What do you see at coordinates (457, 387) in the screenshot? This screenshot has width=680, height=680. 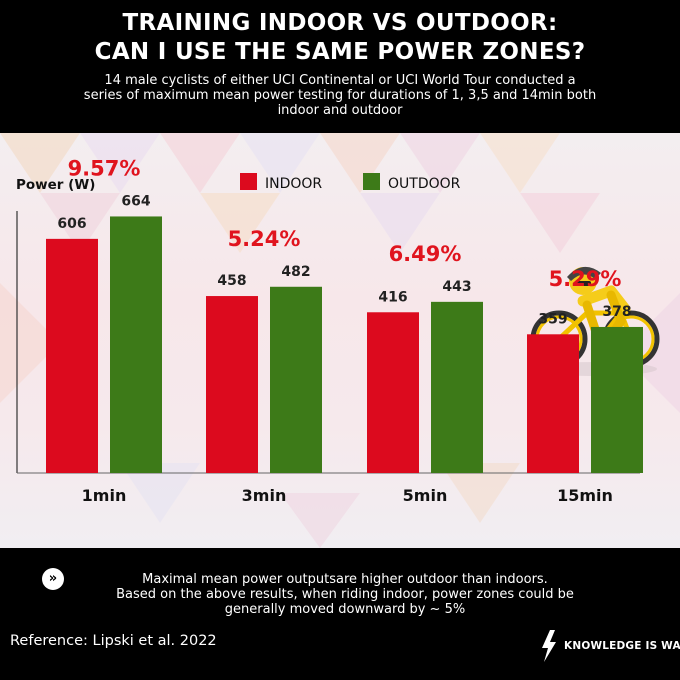 I see `bar-outdoor-5min` at bounding box center [457, 387].